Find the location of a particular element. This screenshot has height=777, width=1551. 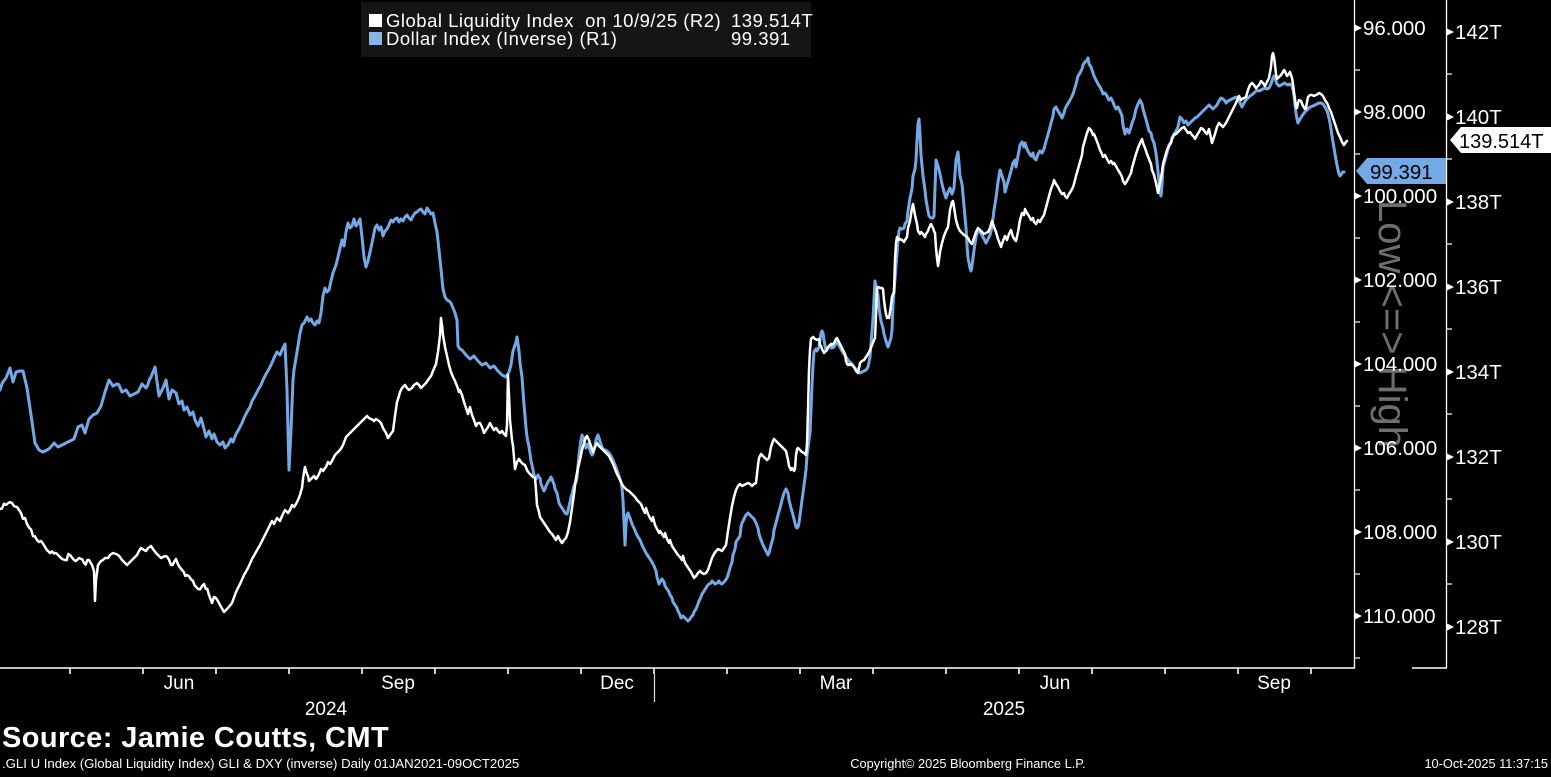

svg-text: Mar is located at coordinates (836, 683).